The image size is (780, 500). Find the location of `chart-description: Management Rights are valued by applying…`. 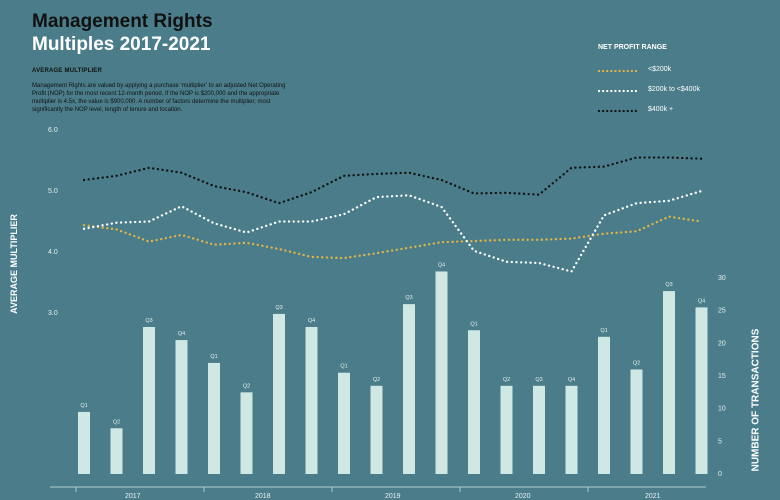

chart-description: Management Rights are valued by applying… is located at coordinates (159, 98).